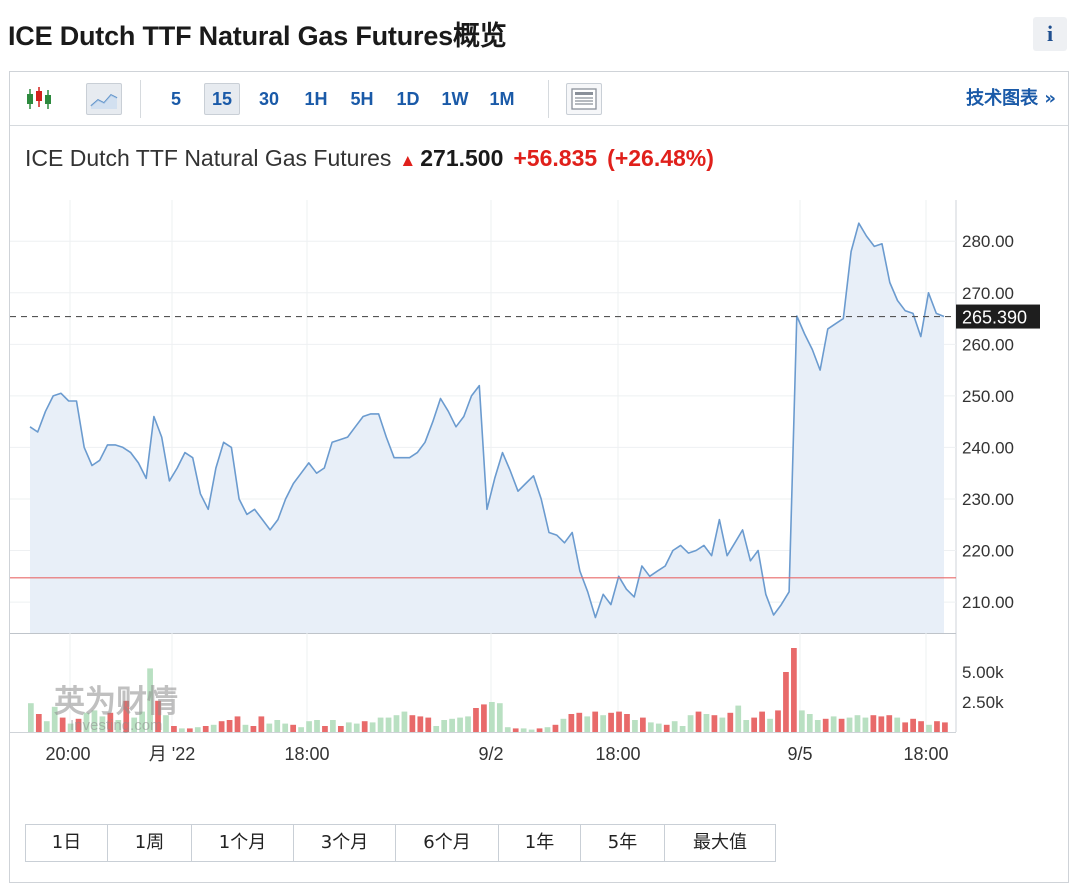 Image resolution: width=1080 pixels, height=893 pixels. I want to click on interval-1m: 1M, so click(502, 99).